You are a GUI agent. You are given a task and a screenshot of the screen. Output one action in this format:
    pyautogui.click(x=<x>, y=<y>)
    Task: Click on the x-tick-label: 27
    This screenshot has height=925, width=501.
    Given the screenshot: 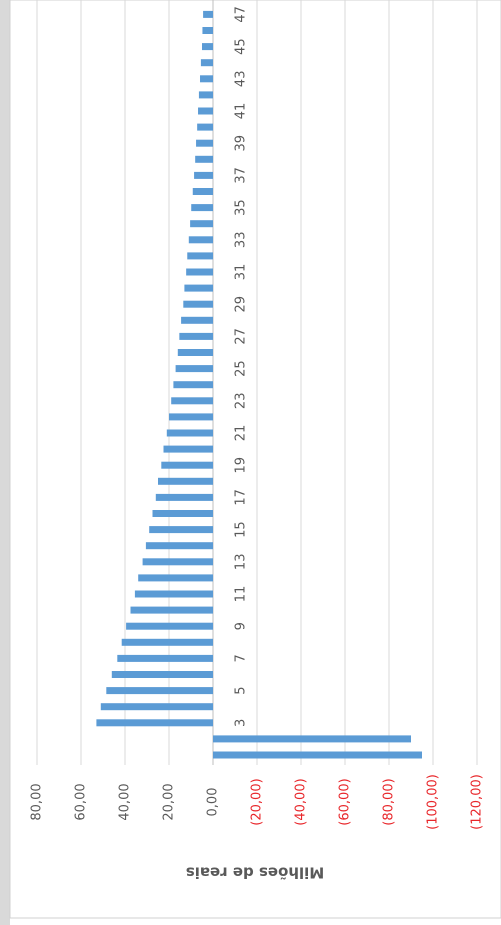 What is the action you would take?
    pyautogui.click(x=241, y=336)
    